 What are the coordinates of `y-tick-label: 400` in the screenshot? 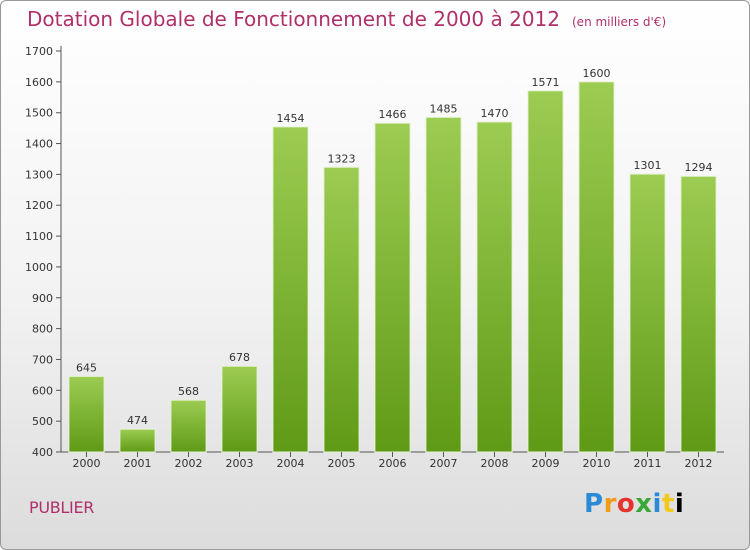 It's located at (42, 452).